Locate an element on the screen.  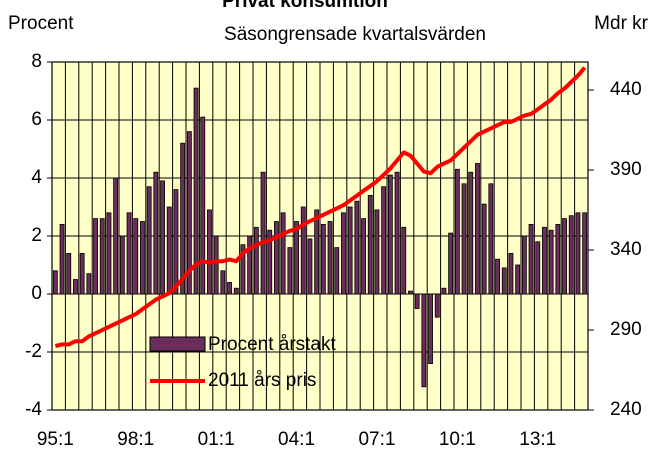
y-tick-label: 6 is located at coordinates (36, 119).